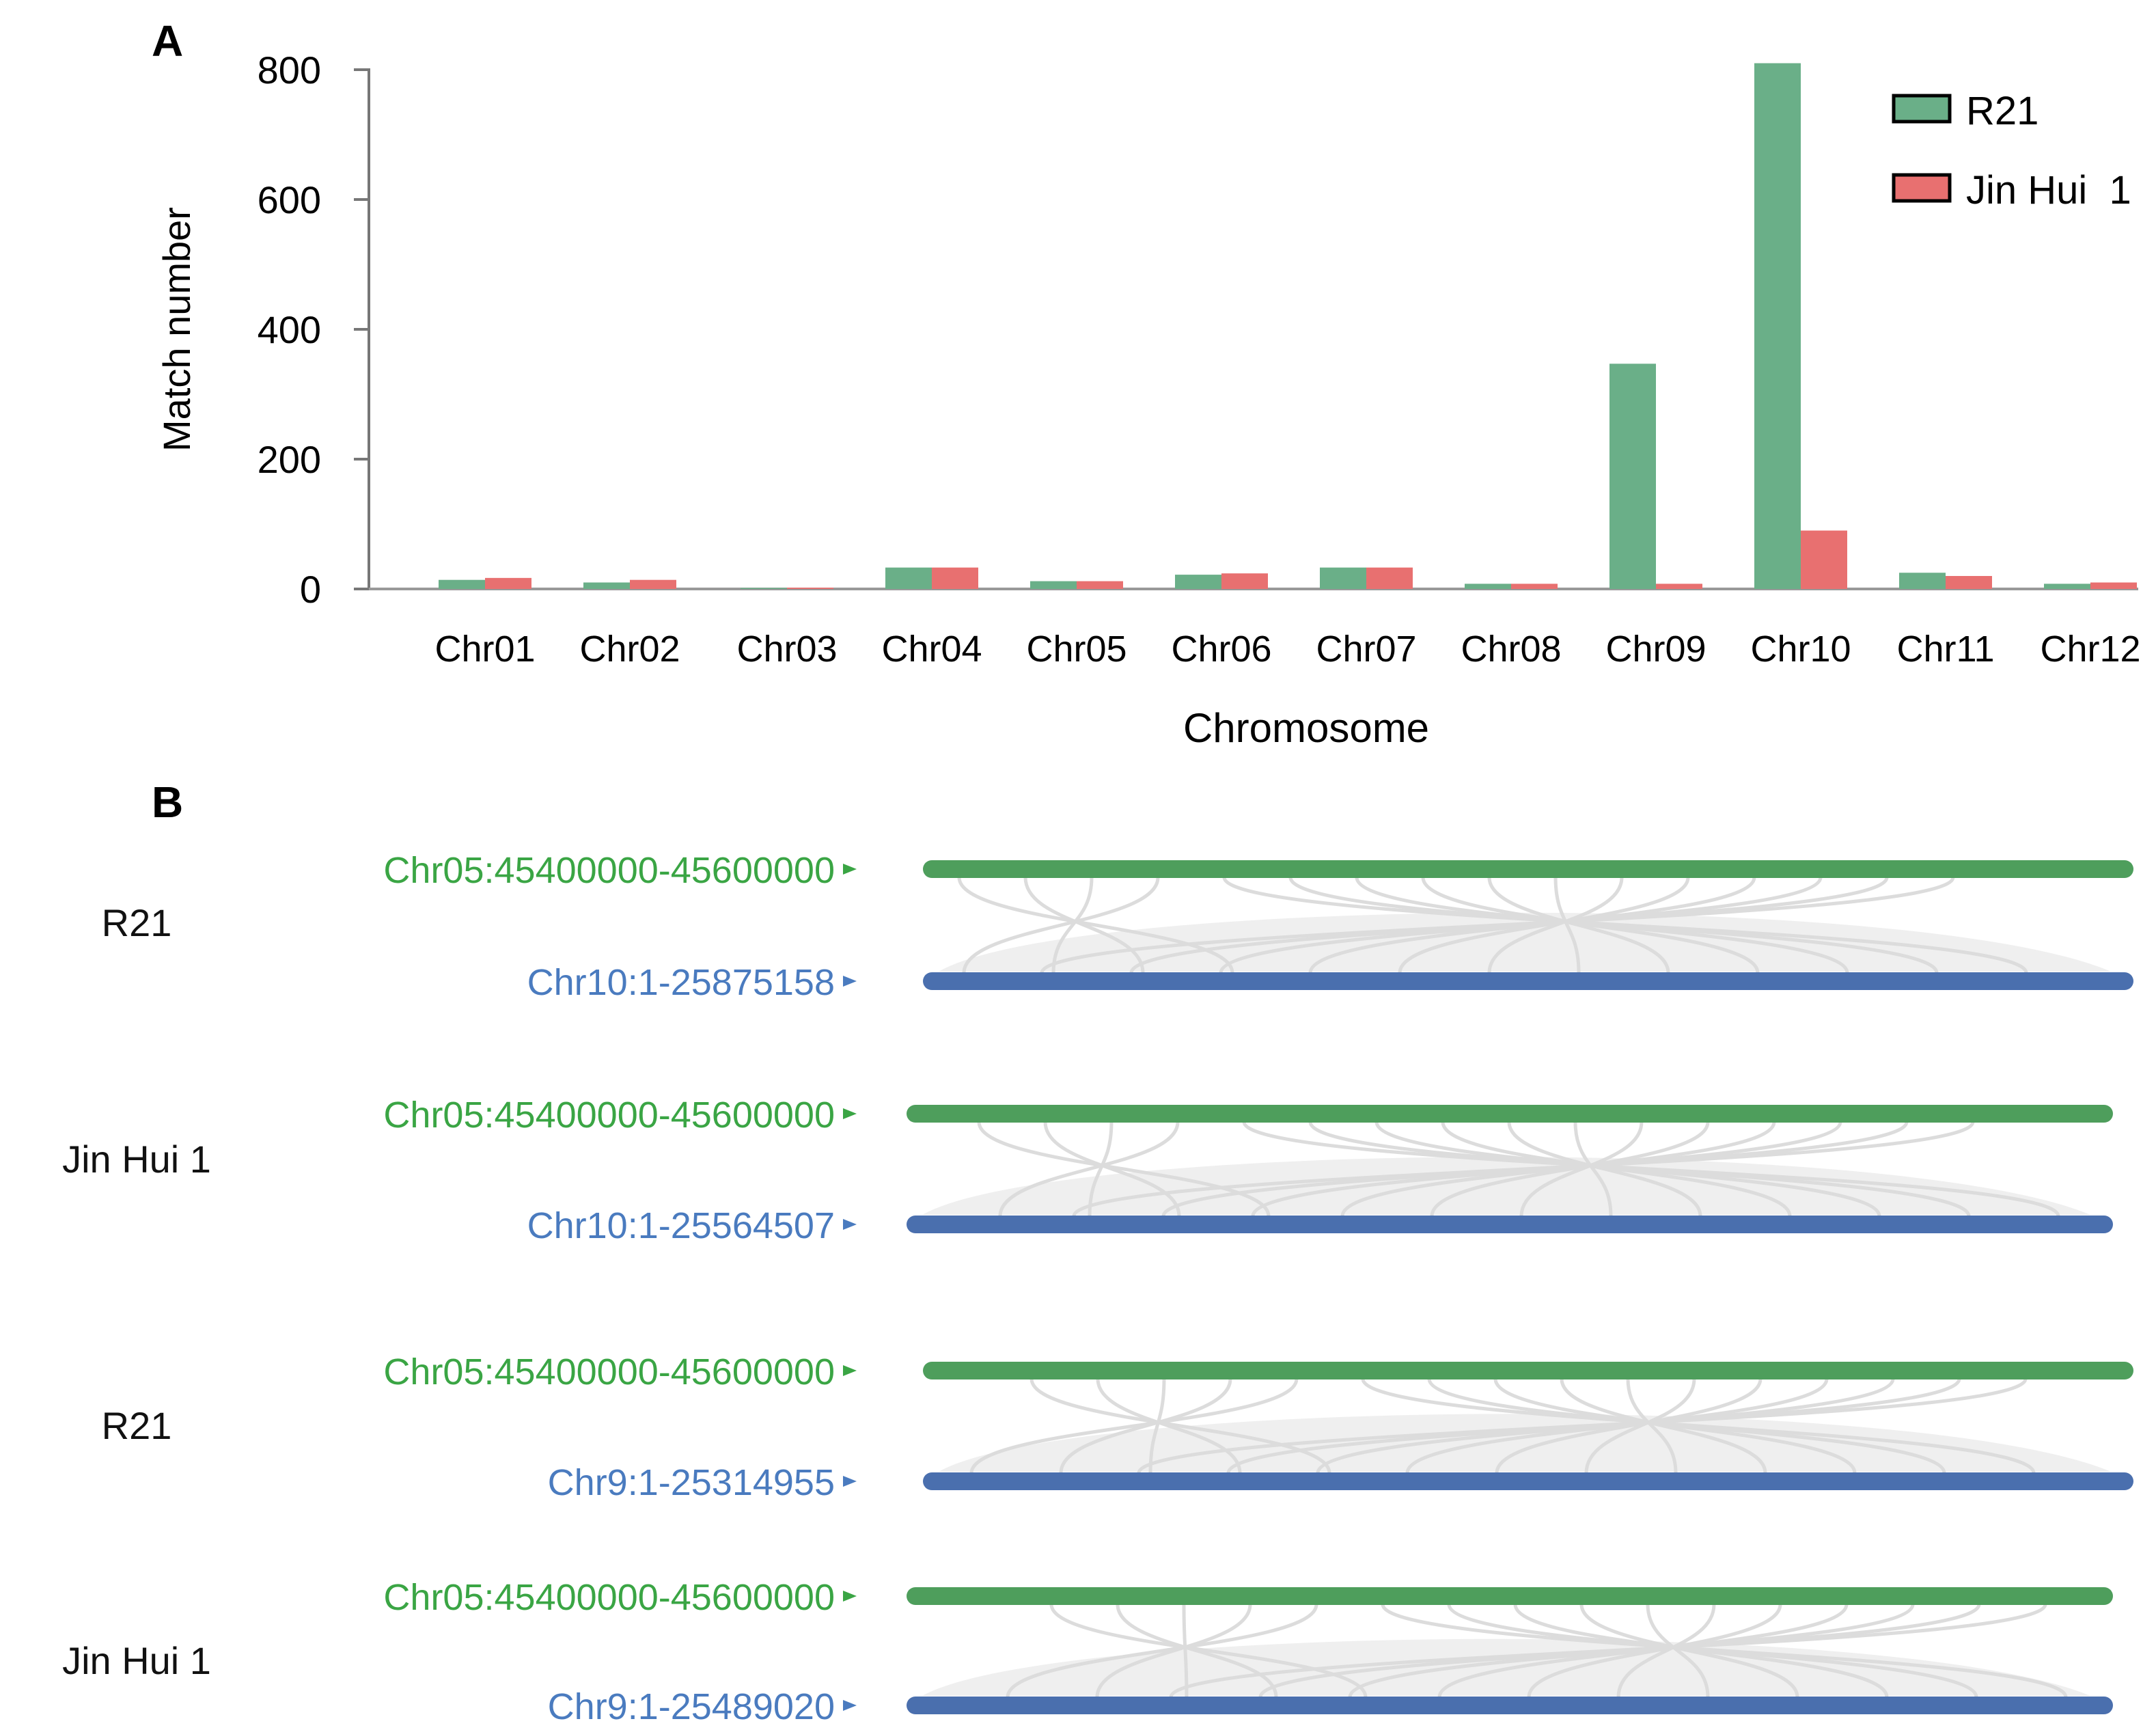 The width and height of the screenshot is (2156, 1730). I want to click on y-tick-label: 0, so click(311, 589).